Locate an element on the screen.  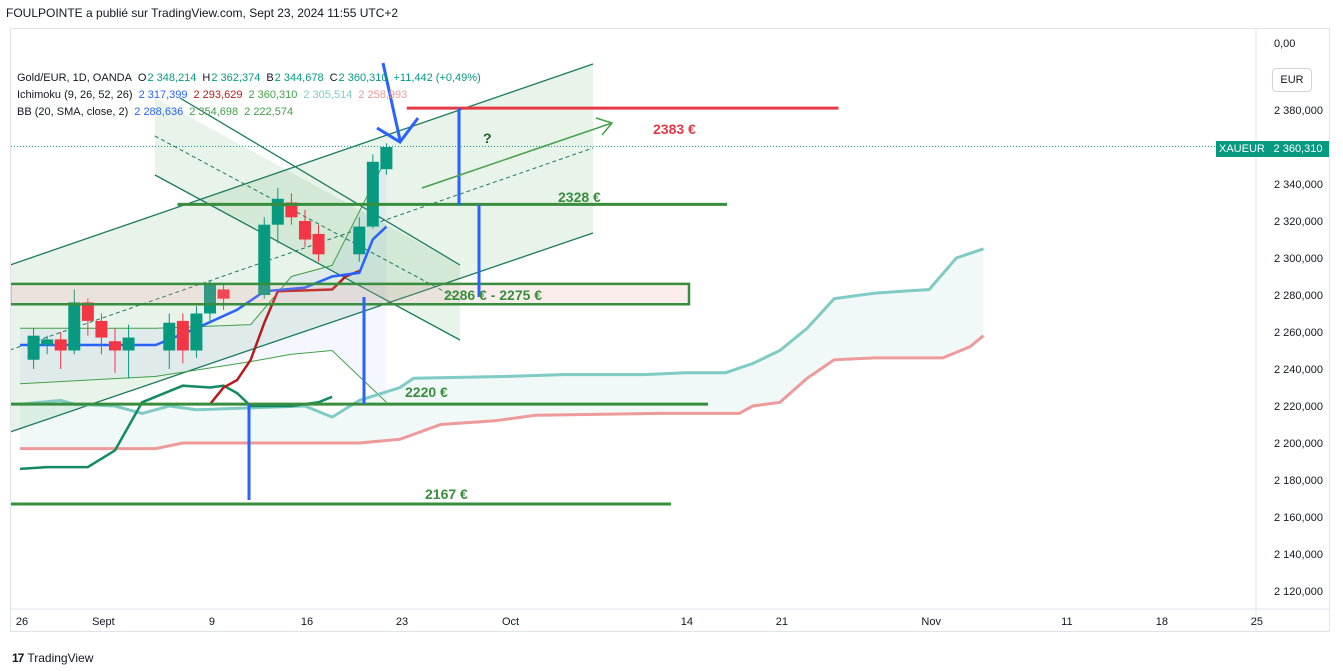
legend-ichimoku-span-a: 2 305,514 is located at coordinates (328, 95).